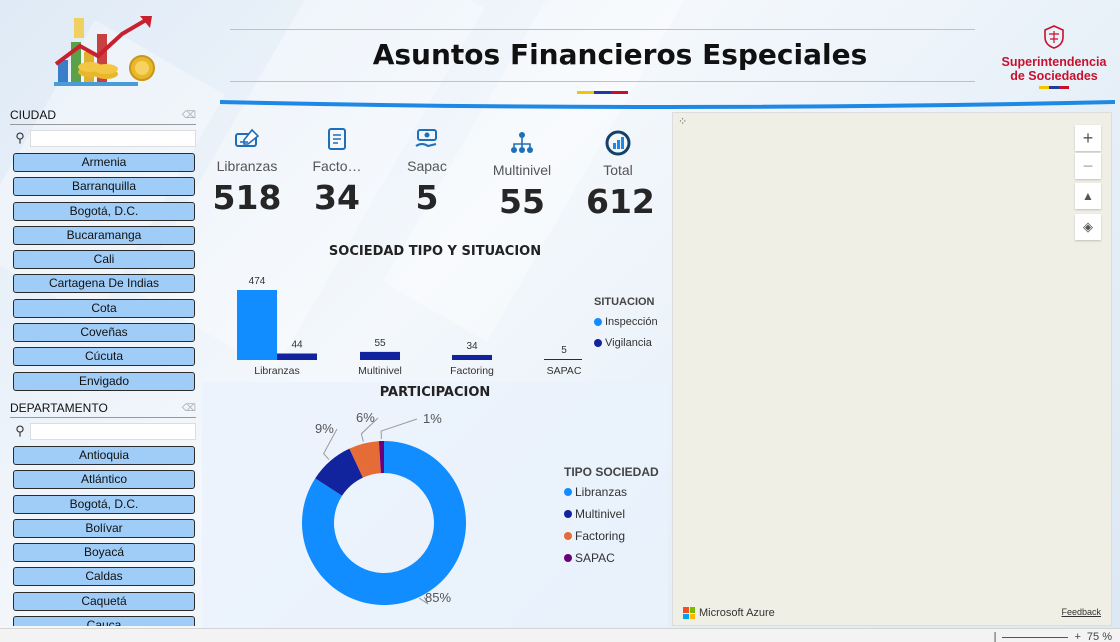 The height and width of the screenshot is (642, 1120). I want to click on network-icon, so click(522, 142).